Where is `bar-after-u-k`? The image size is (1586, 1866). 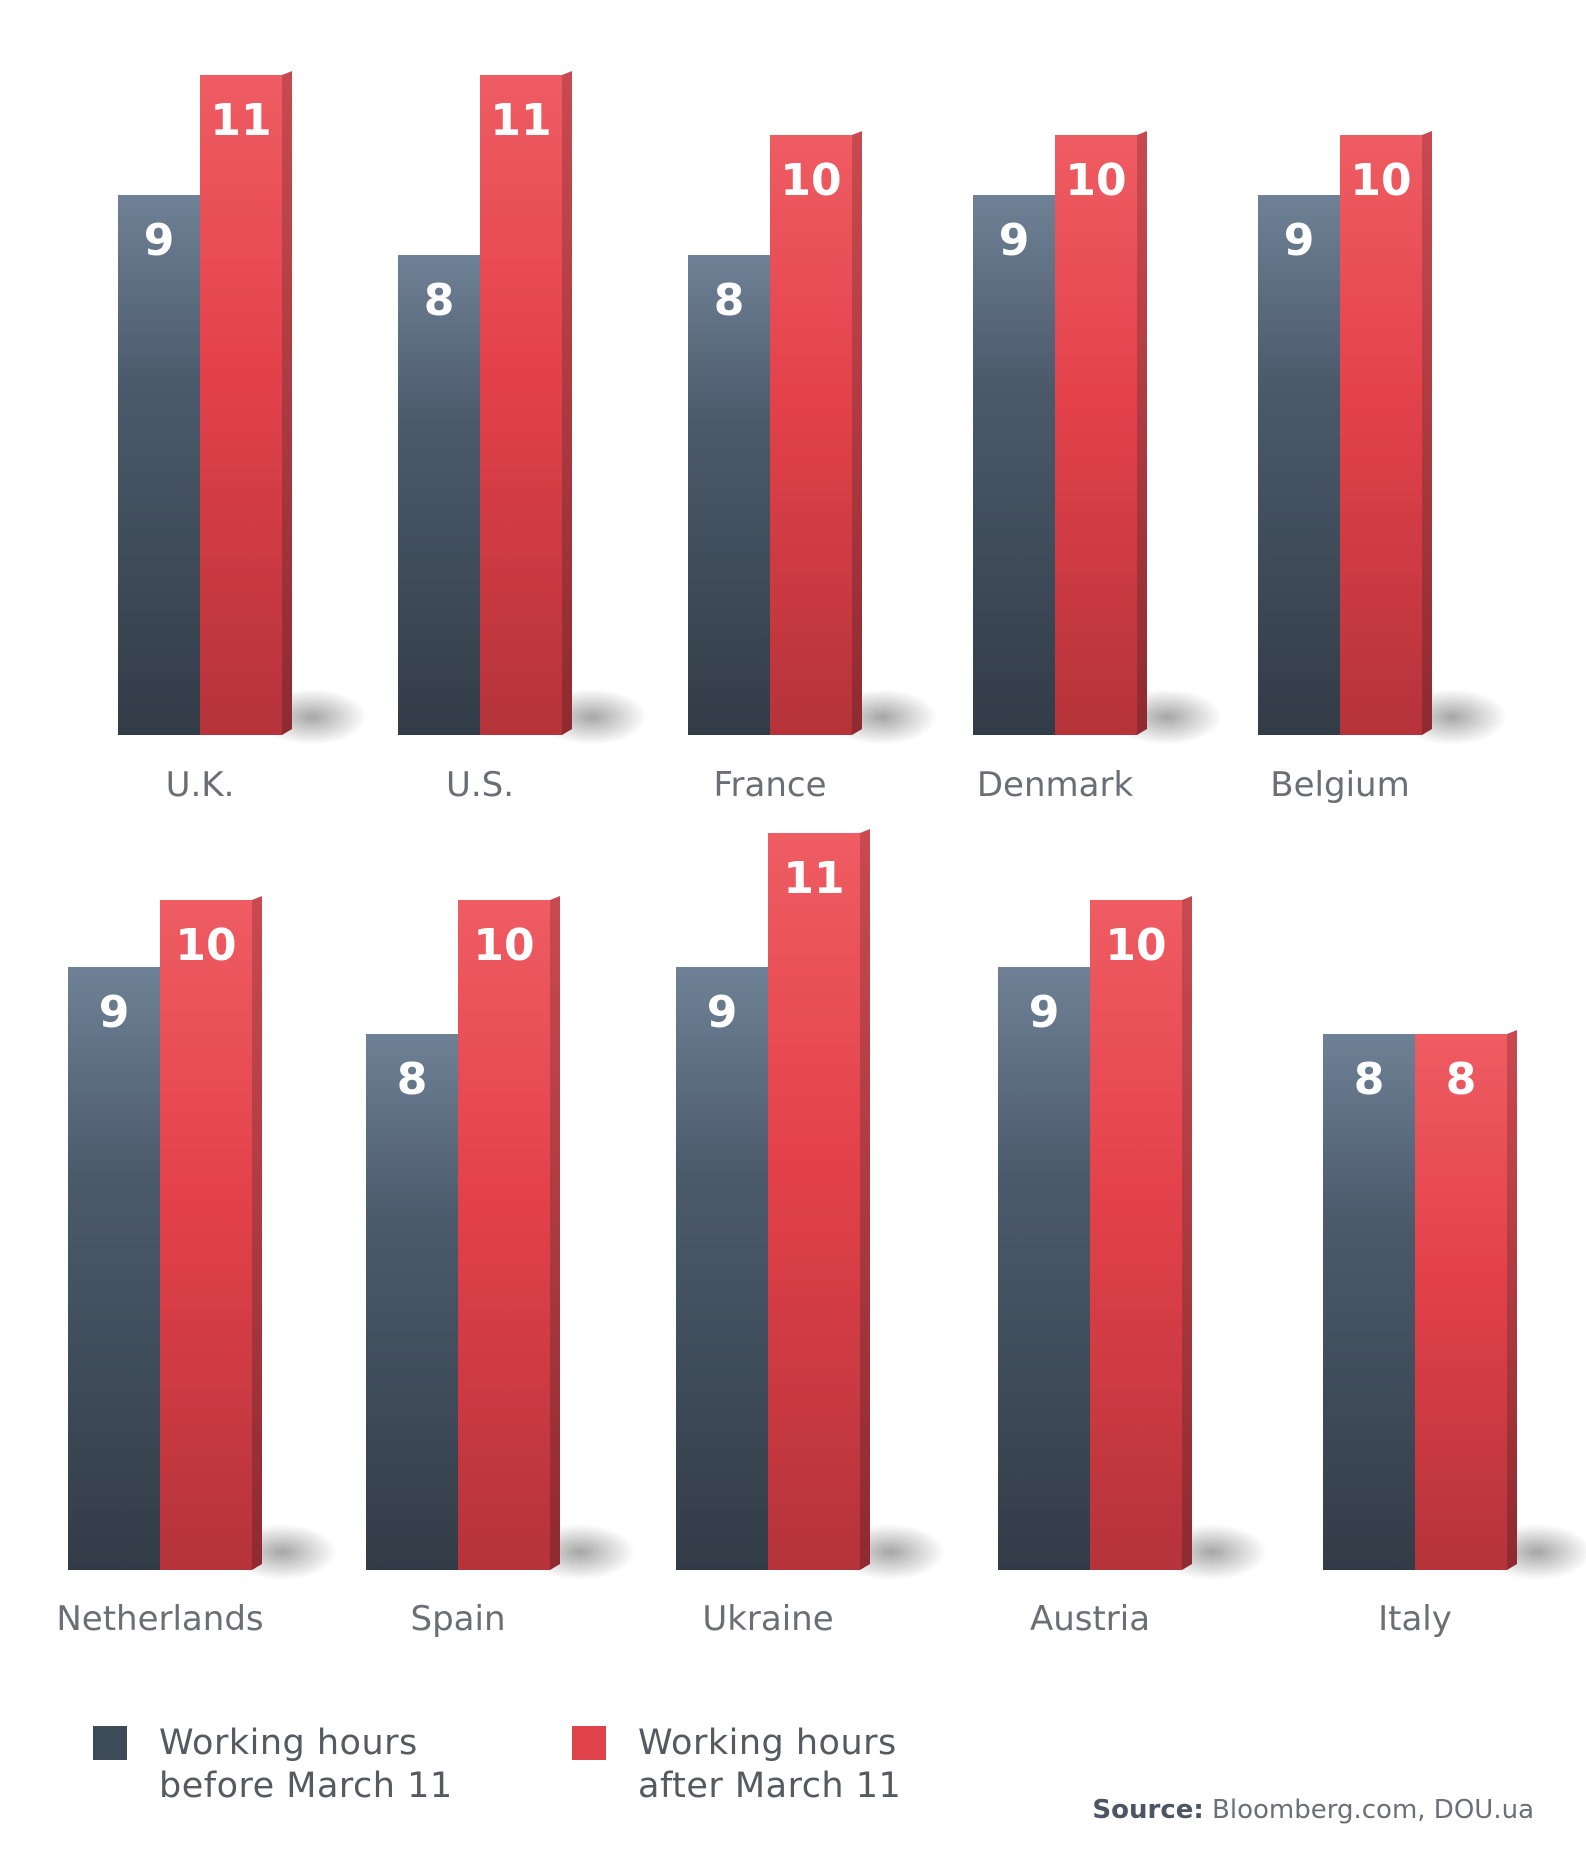
bar-after-u-k is located at coordinates (241, 405).